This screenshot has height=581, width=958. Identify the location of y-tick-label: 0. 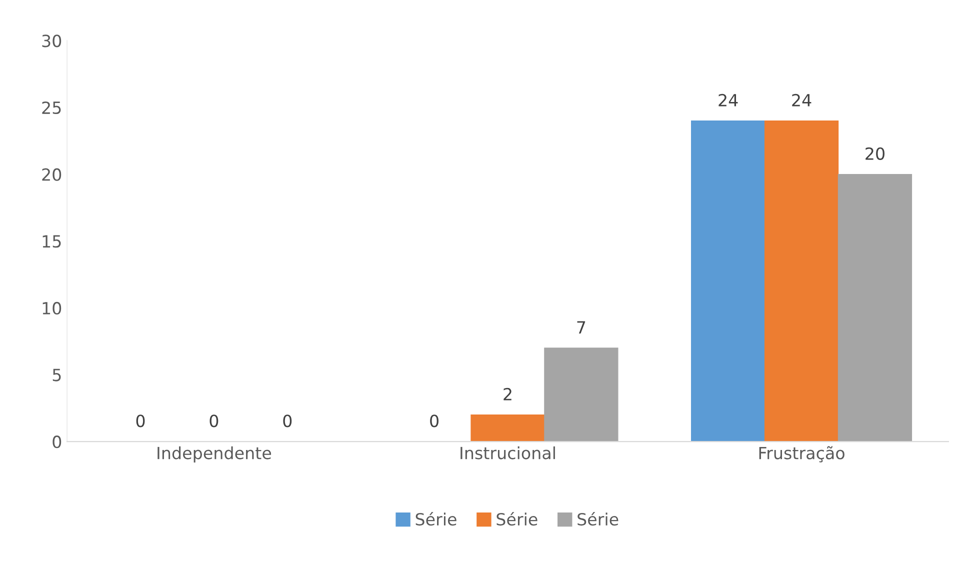
(57, 442).